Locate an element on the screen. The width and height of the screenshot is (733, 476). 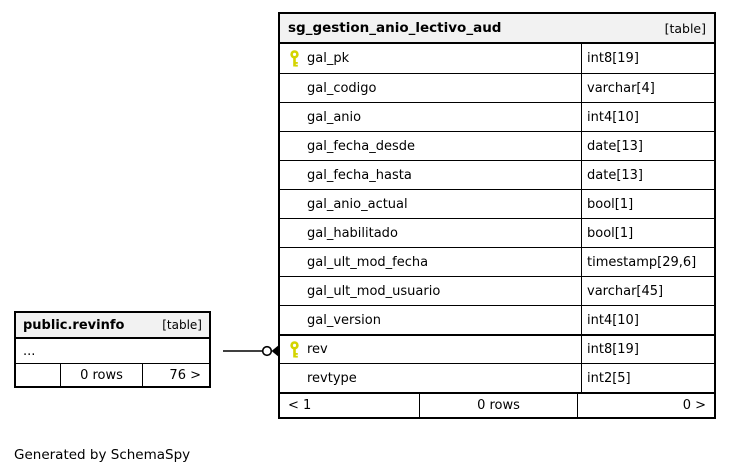
column-row-rev: rev int8[19] is located at coordinates (497, 348).